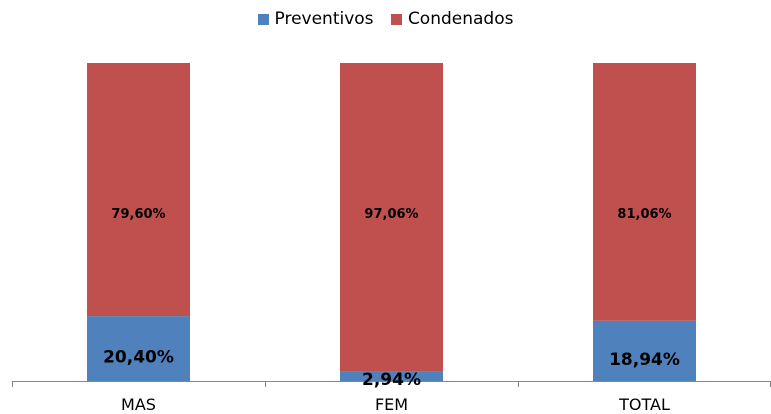  I want to click on bar-preventivos-total, so click(644, 350).